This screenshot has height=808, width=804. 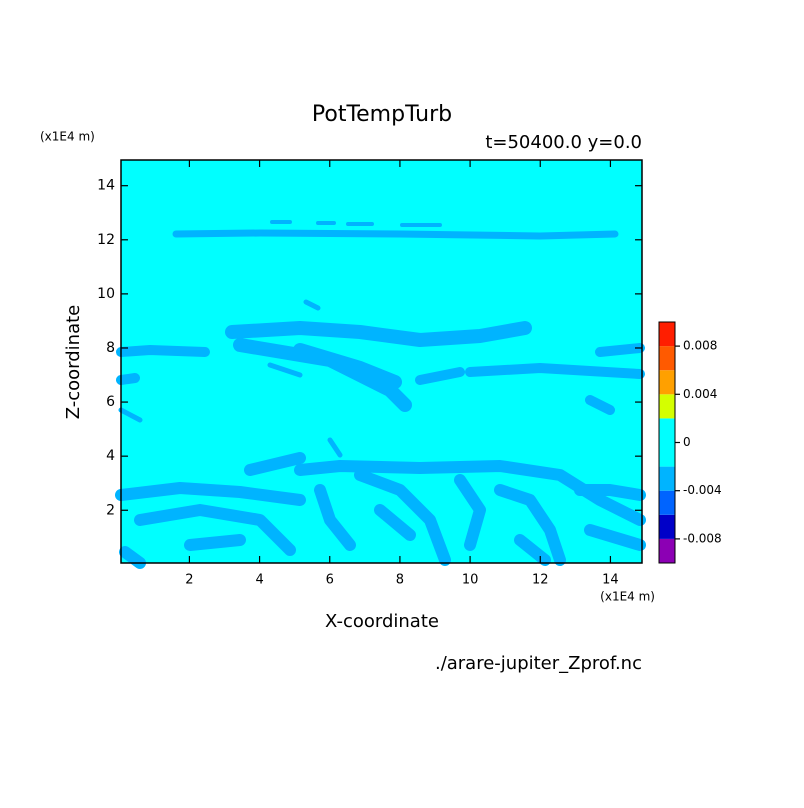 What do you see at coordinates (382, 114) in the screenshot?
I see `chart-title: PotTempTurb` at bounding box center [382, 114].